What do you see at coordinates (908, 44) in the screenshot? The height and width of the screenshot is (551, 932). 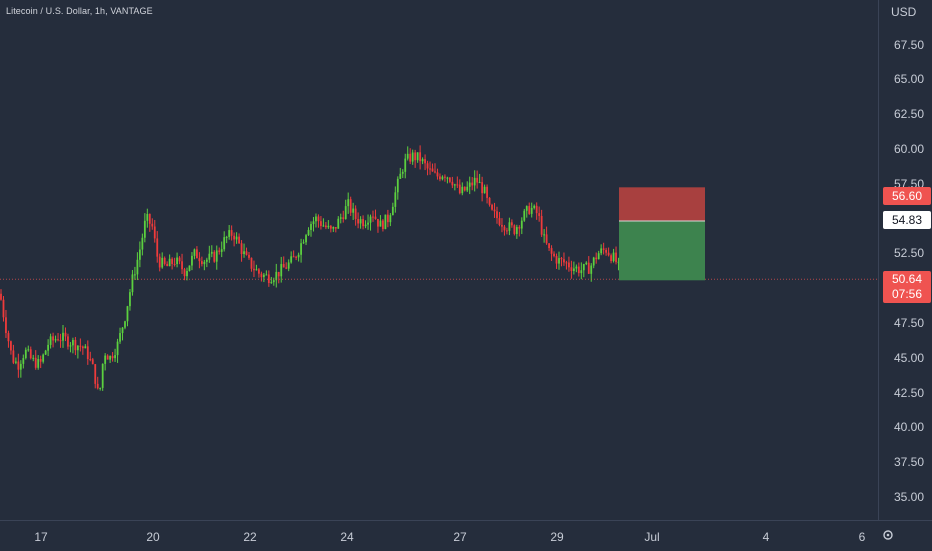 I see `price-tick: 67.50` at bounding box center [908, 44].